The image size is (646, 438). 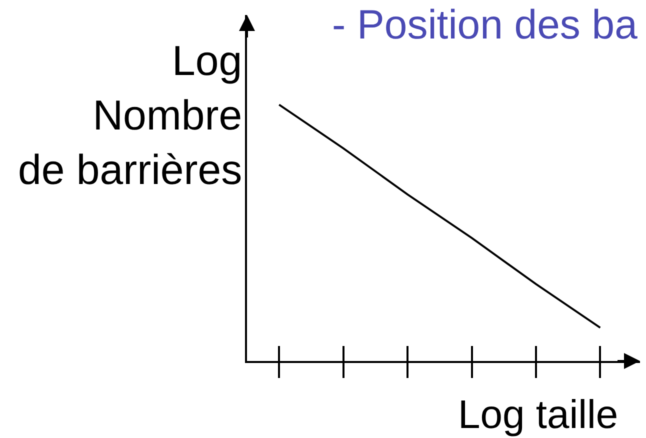 I want to click on y-axis-title: Log Nombre de barrières, so click(x=130, y=115).